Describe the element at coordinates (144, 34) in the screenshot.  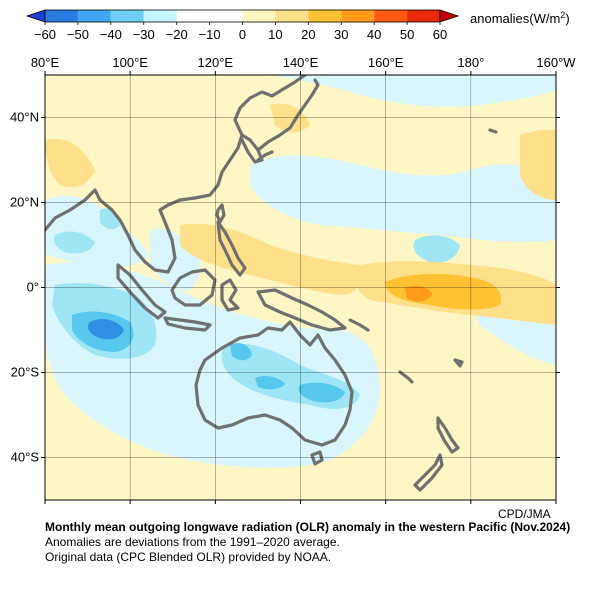
I see `colorbar-tick-label: −30` at that location.